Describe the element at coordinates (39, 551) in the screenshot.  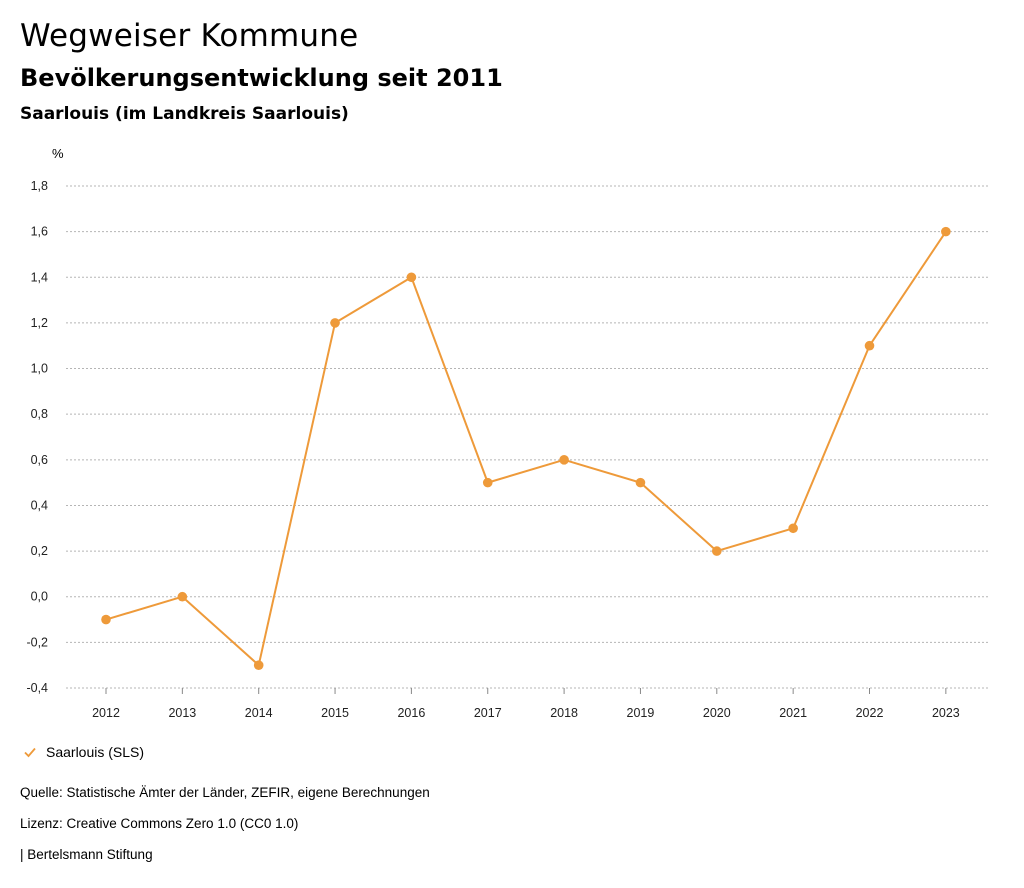
I see `y-tick-label: 0,2` at that location.